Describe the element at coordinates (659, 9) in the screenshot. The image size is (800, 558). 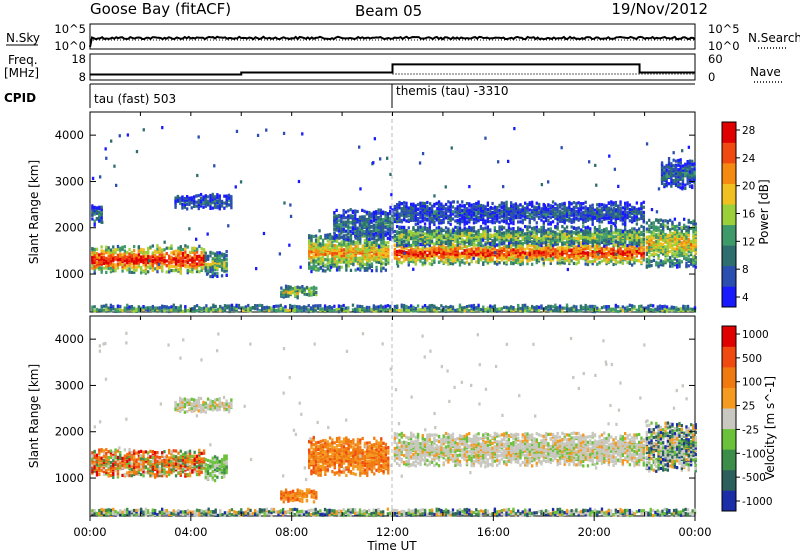
I see `date-label: 19/Nov/2012` at that location.